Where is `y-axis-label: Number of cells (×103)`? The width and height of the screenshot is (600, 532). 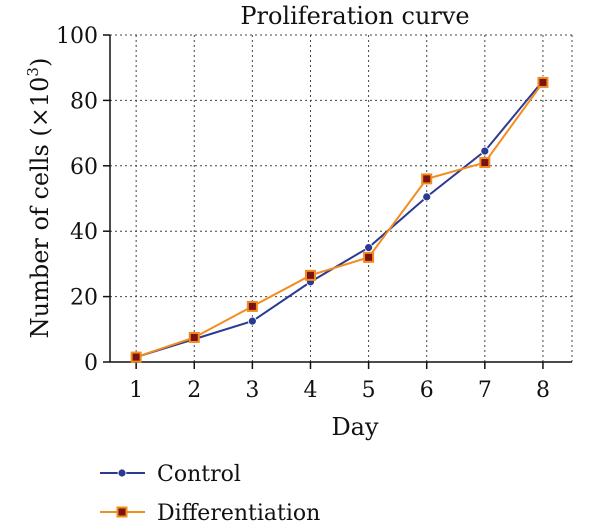
y-axis-label: Number of cells (×103) is located at coordinates (39, 198).